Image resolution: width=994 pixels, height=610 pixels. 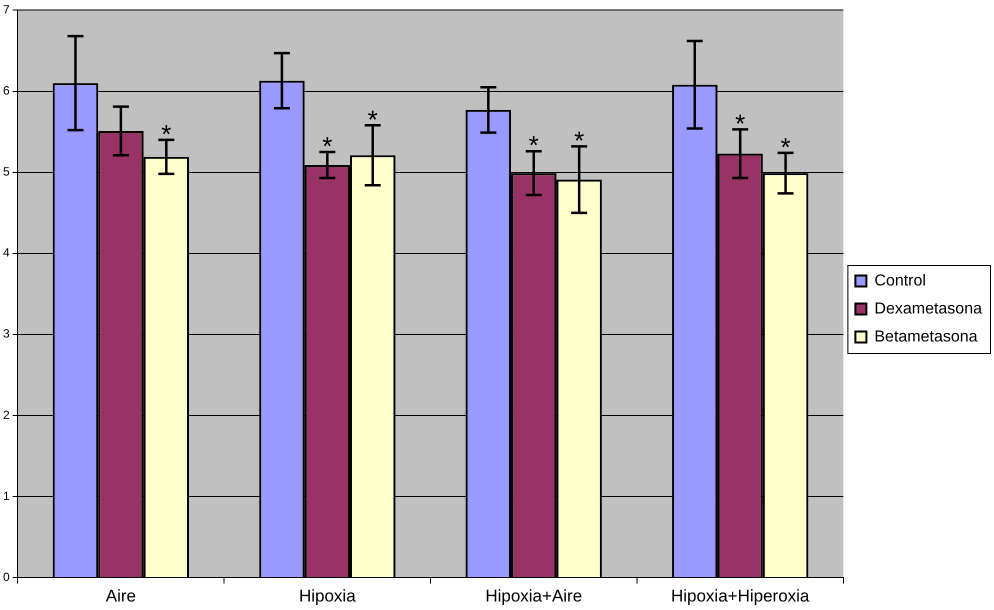 What do you see at coordinates (926, 337) in the screenshot?
I see `legend-label: Betametasona` at bounding box center [926, 337].